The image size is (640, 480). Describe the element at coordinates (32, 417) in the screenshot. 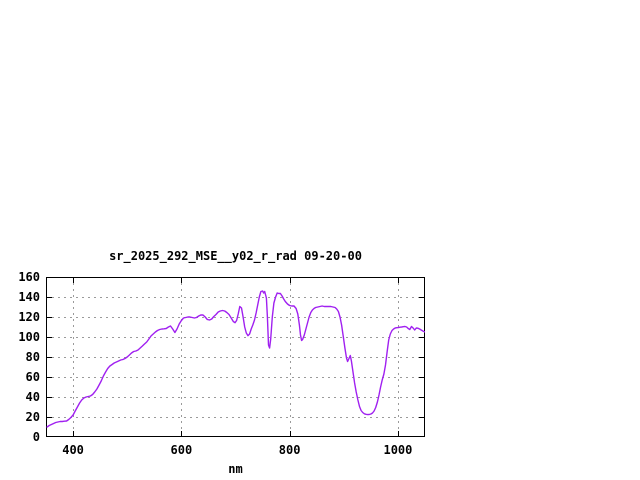

I see `y-tick-label: 20` at that location.